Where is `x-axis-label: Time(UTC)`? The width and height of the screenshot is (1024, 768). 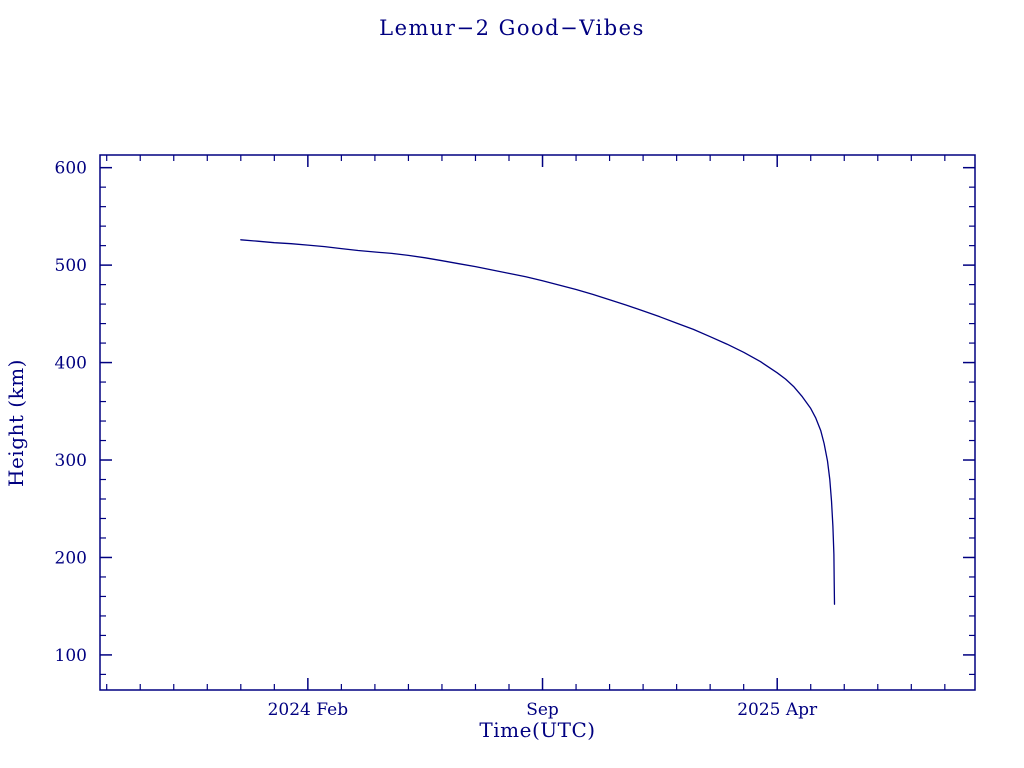
x-axis-label: Time(UTC) is located at coordinates (537, 730).